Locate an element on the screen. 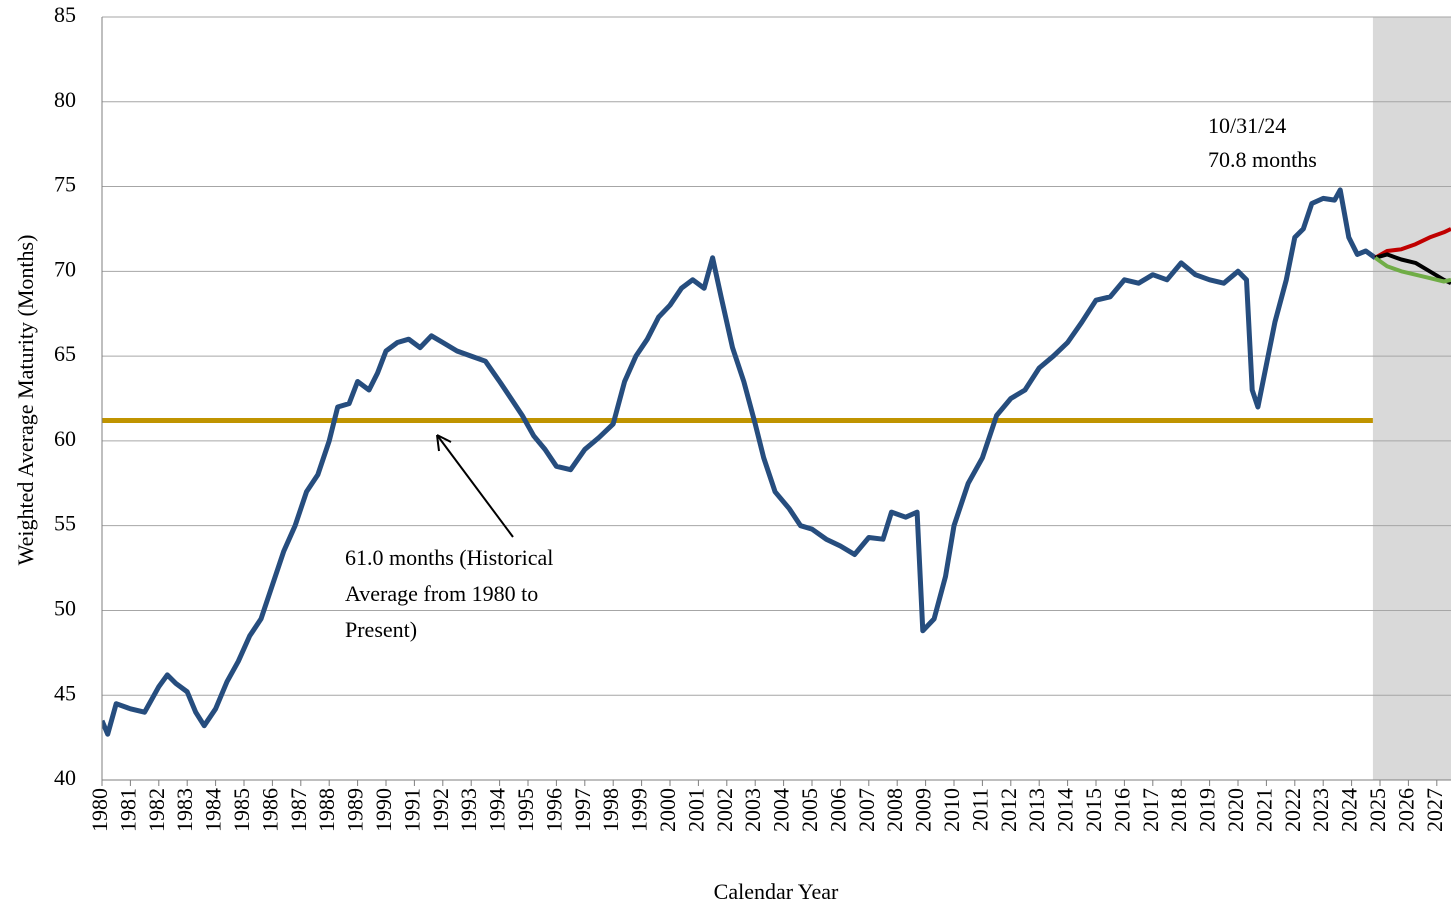  x-tick-label: 1988 is located at coordinates (326, 810).